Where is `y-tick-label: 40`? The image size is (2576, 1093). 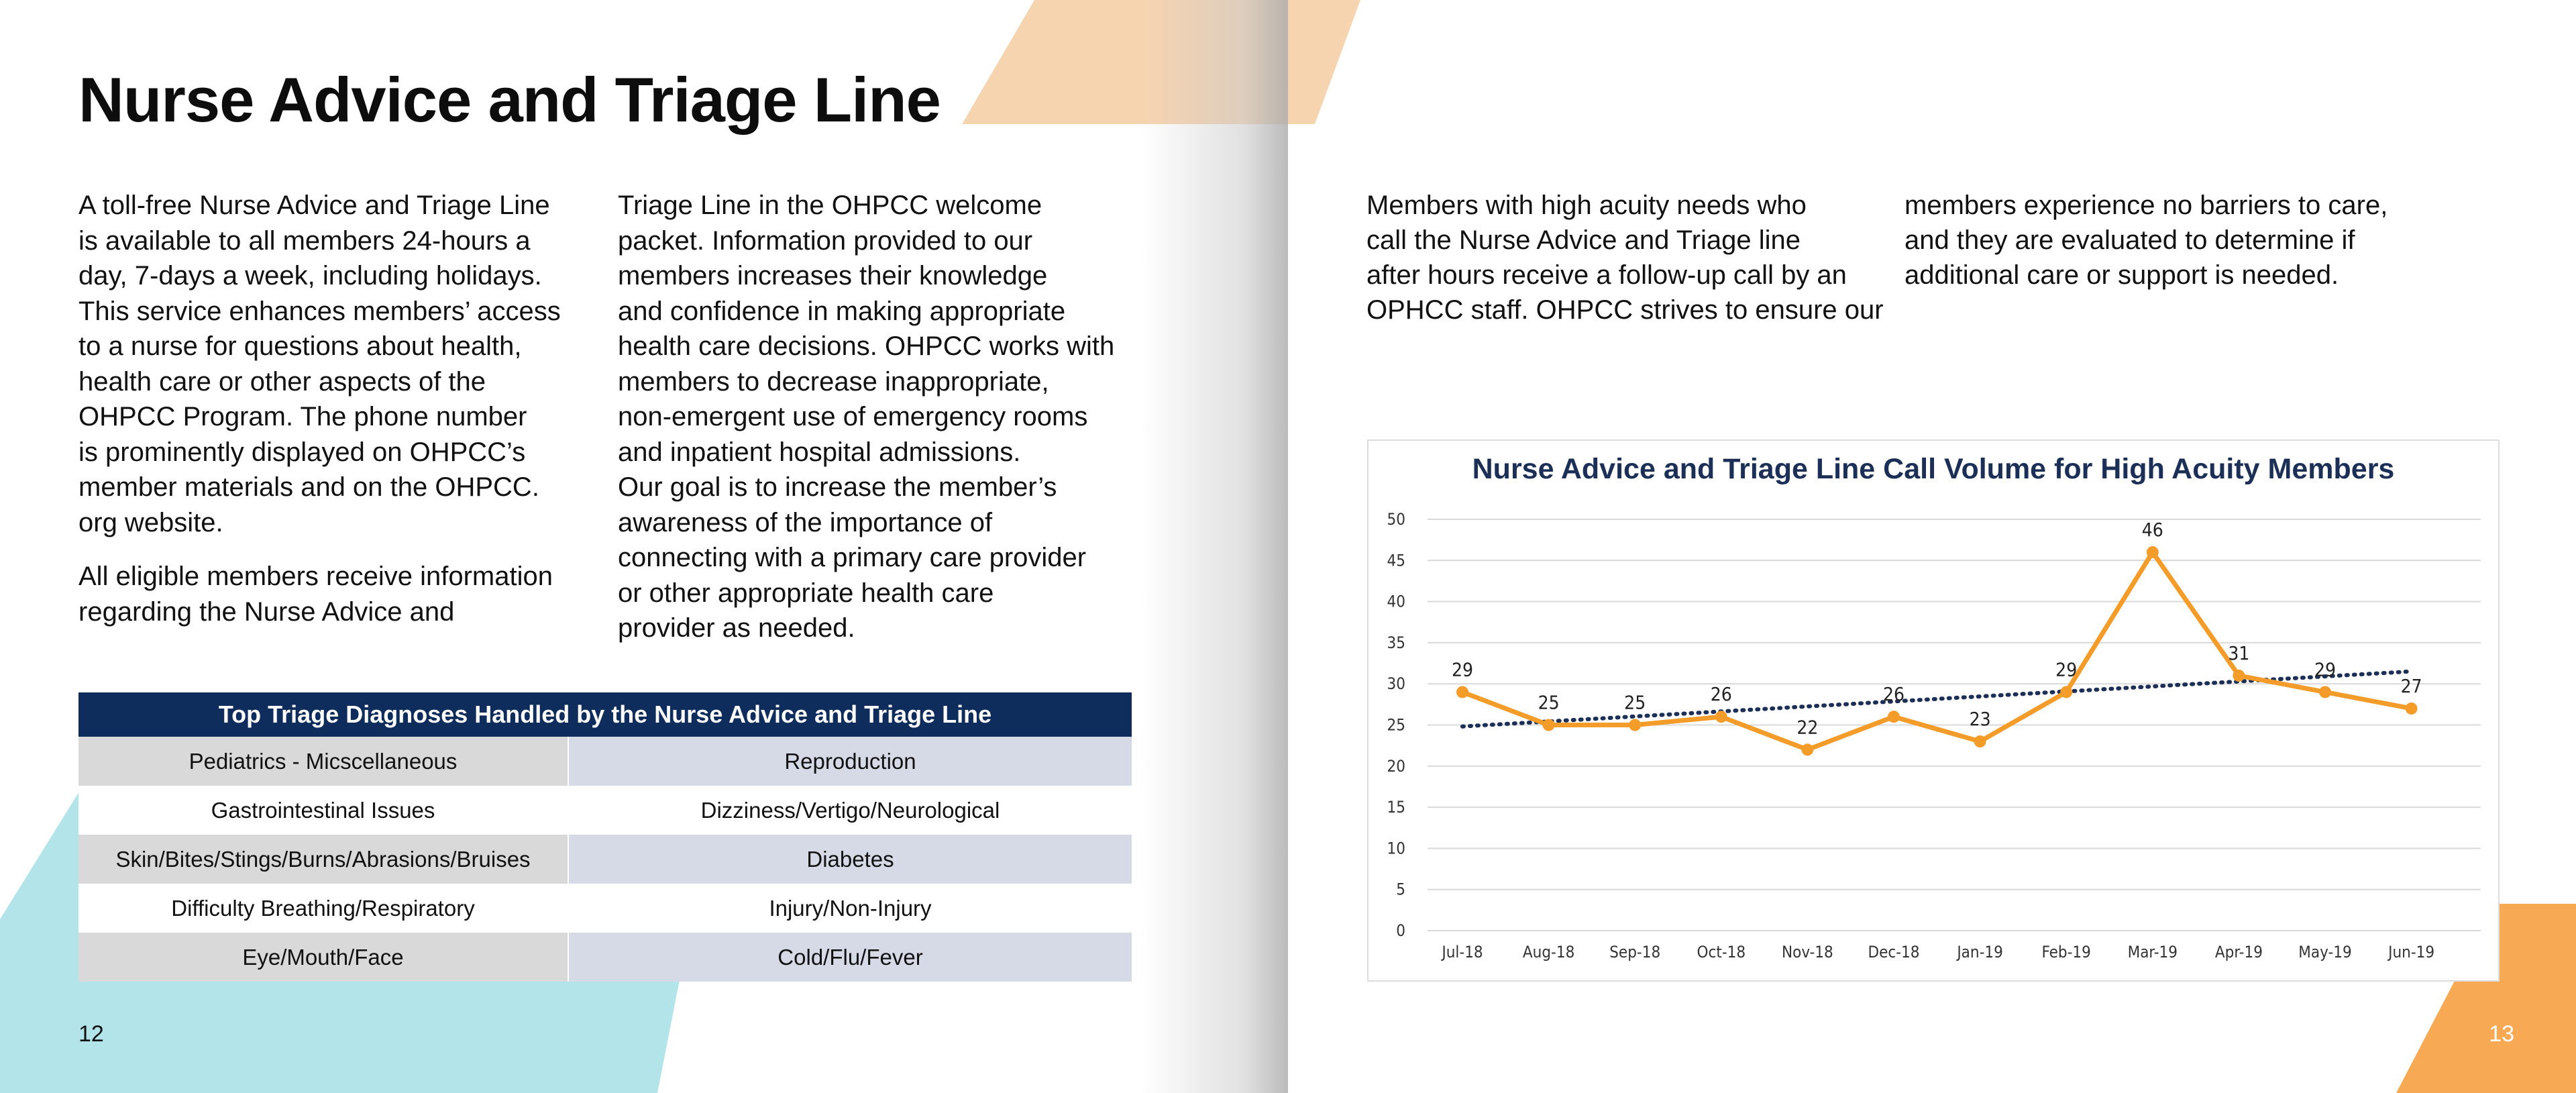 y-tick-label: 40 is located at coordinates (1396, 601).